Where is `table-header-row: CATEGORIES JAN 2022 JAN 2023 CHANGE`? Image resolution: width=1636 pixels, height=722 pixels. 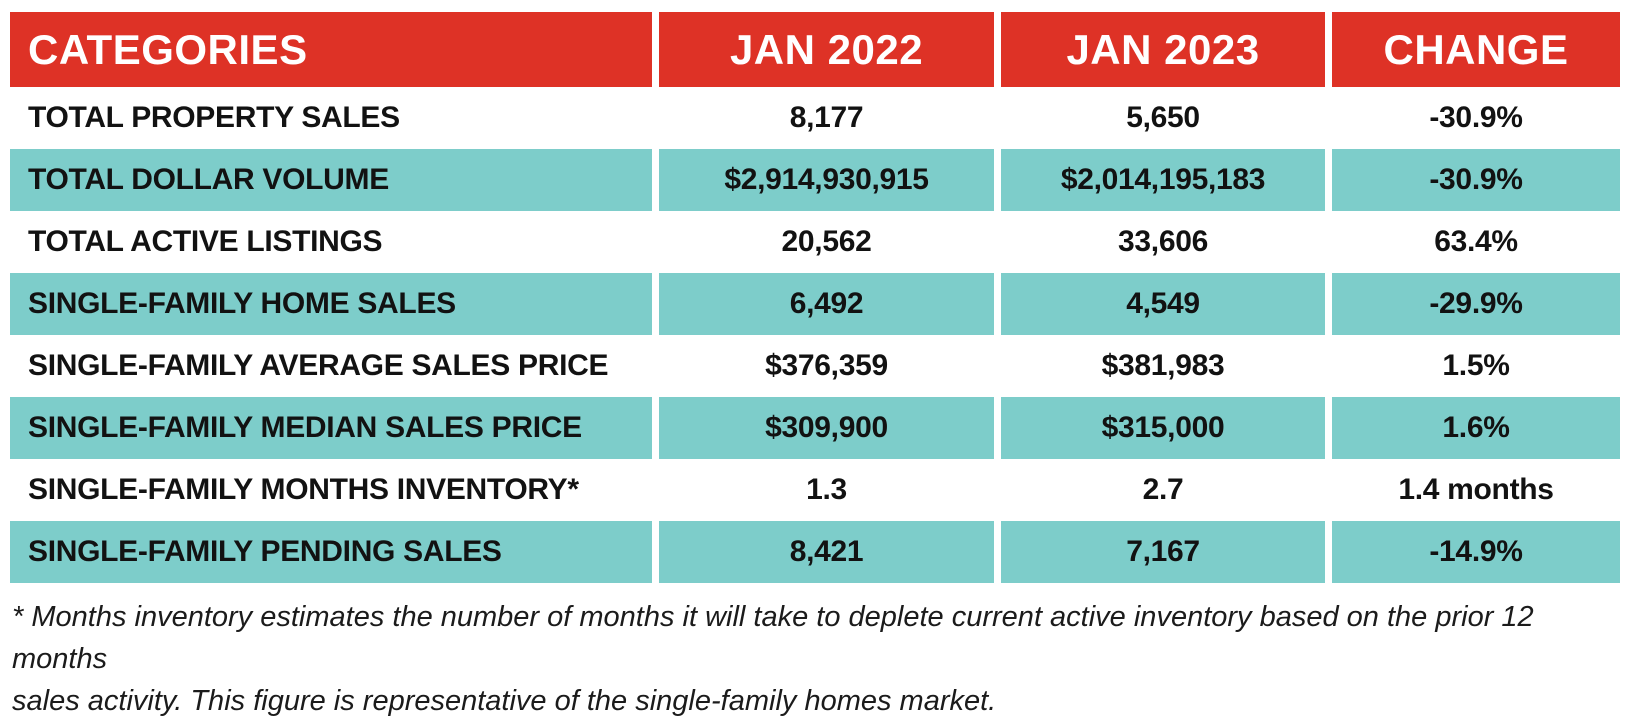 table-header-row: CATEGORIES JAN 2022 JAN 2023 CHANGE is located at coordinates (815, 49).